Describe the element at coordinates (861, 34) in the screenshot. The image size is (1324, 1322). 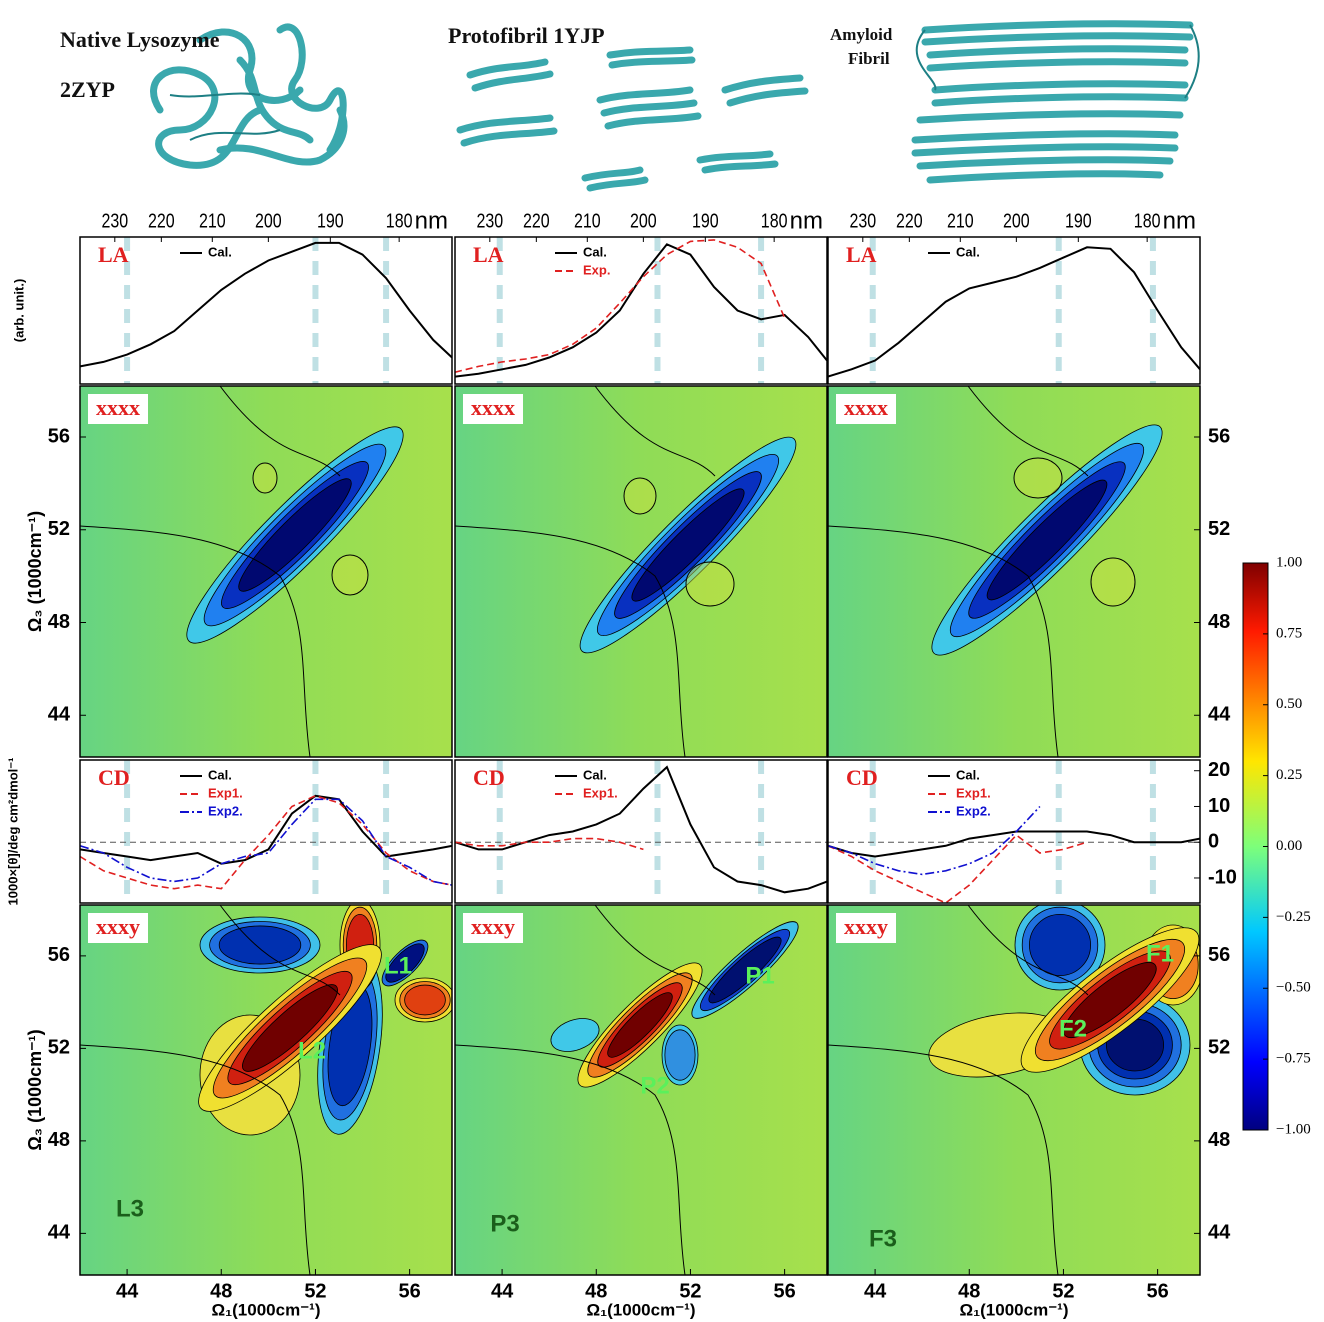
I see `structure-label: Amyloid` at that location.